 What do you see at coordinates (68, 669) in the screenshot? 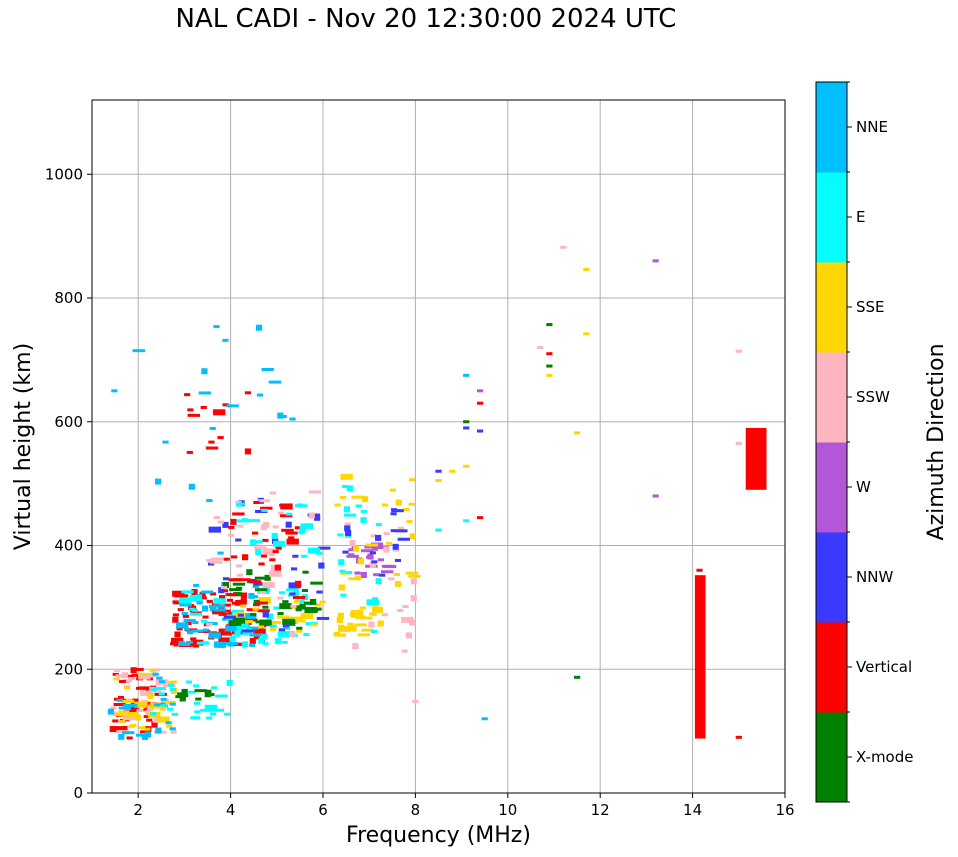
I see `y-tick-label: 200` at bounding box center [68, 669].